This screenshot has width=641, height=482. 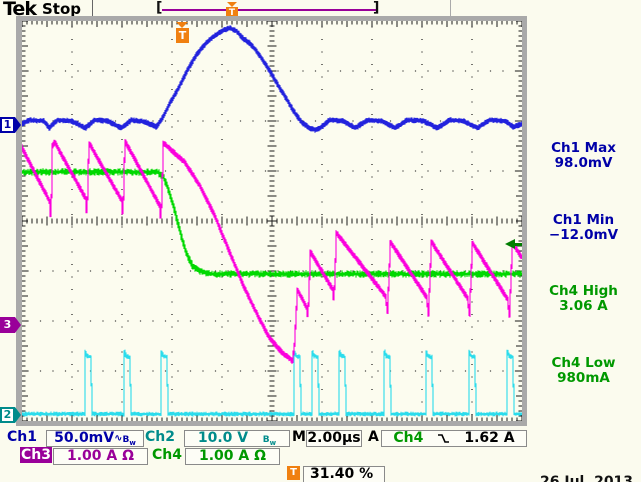 I want to click on channel-1-marker-label: 1, so click(x=7, y=125).